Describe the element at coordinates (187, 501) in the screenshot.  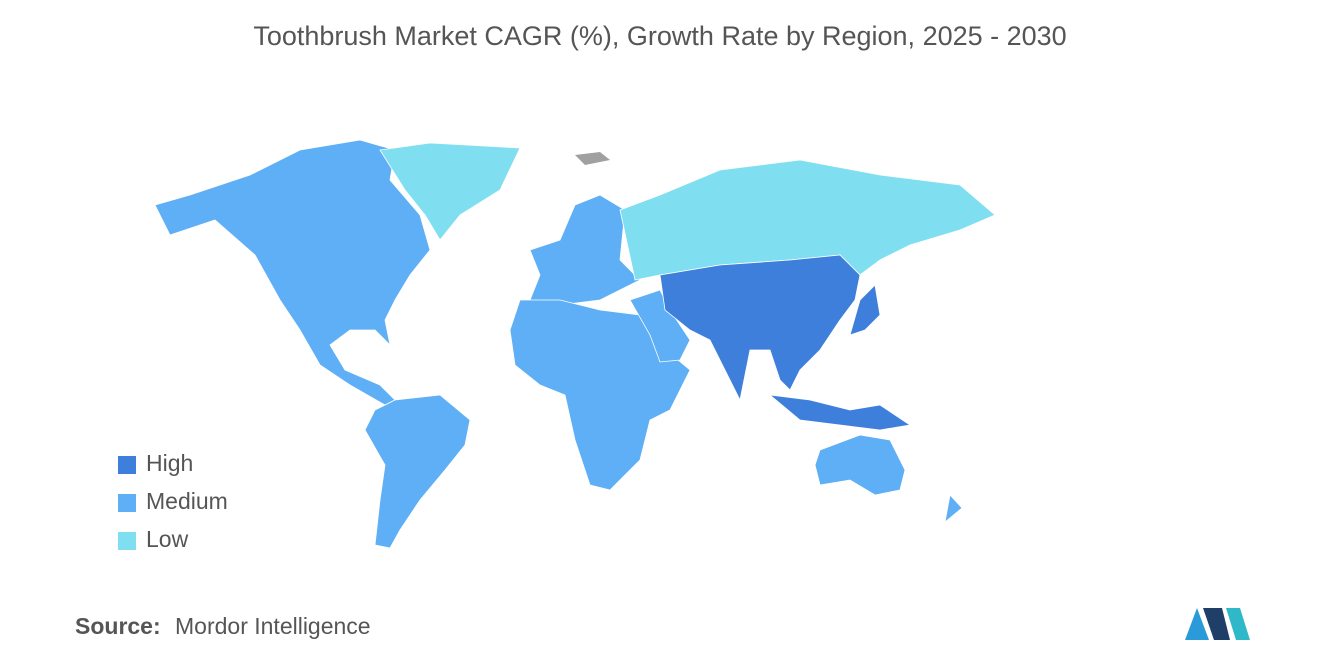
I see `legend-label: Medium` at that location.